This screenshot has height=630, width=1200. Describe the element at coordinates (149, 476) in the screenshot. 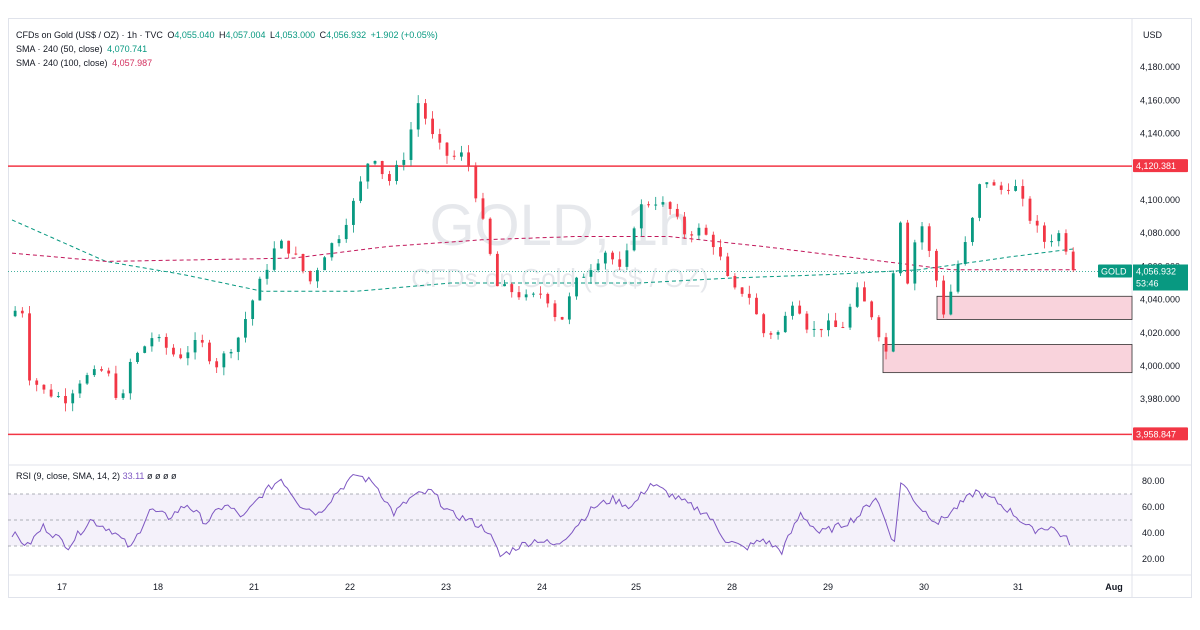

I see `rsi-placeholder-1: ø` at that location.